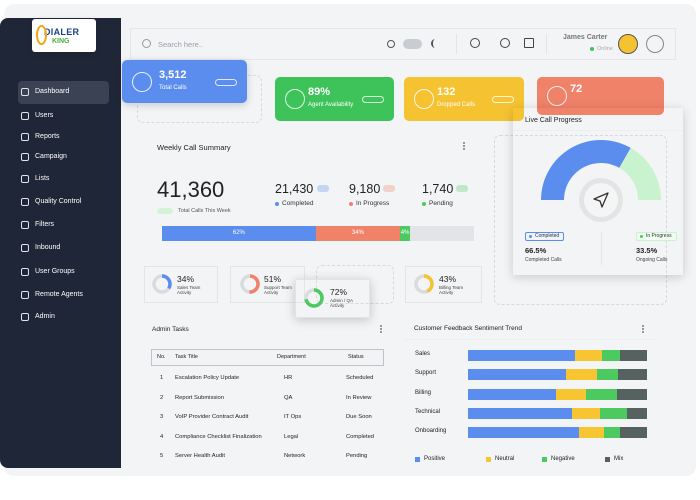 The height and width of the screenshot is (500, 700). What do you see at coordinates (146, 43) in the screenshot?
I see `search-icon` at bounding box center [146, 43].